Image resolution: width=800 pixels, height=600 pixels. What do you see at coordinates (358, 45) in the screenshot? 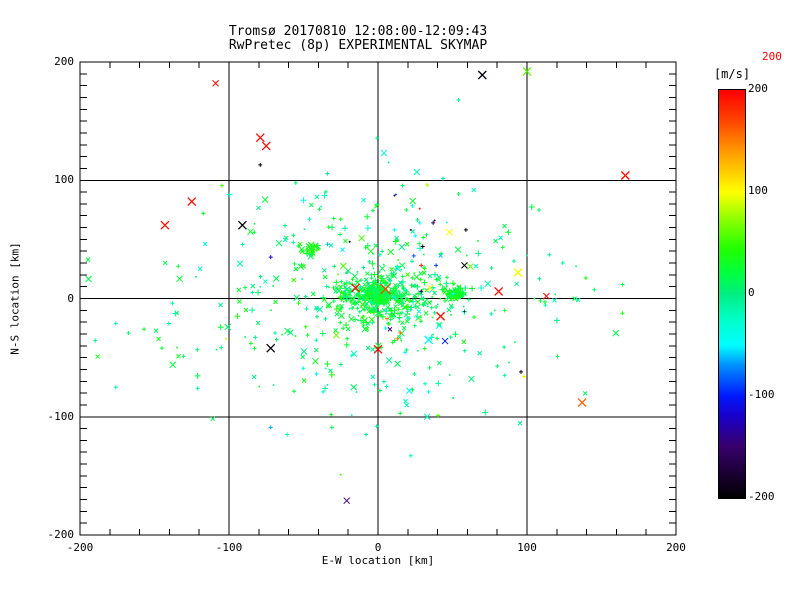
I see `plot-subtitle: RwPretec (8p) EXPERIMENTAL SKYMAP` at bounding box center [358, 45].